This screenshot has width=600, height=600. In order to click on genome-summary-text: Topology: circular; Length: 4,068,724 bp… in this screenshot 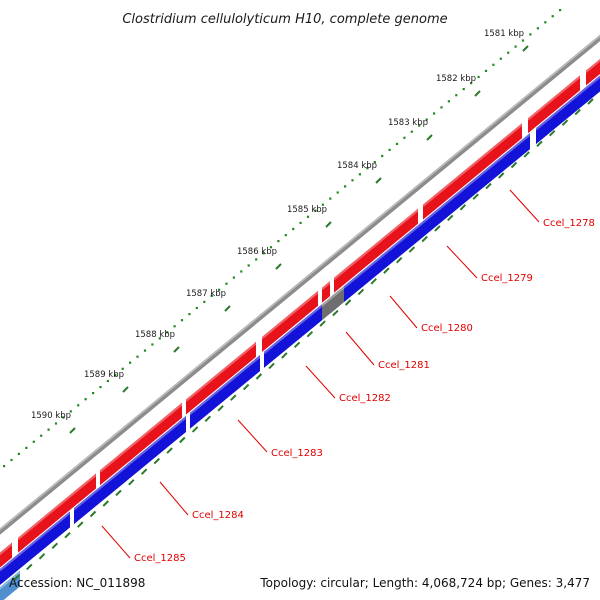, I will do `click(424, 583)`.